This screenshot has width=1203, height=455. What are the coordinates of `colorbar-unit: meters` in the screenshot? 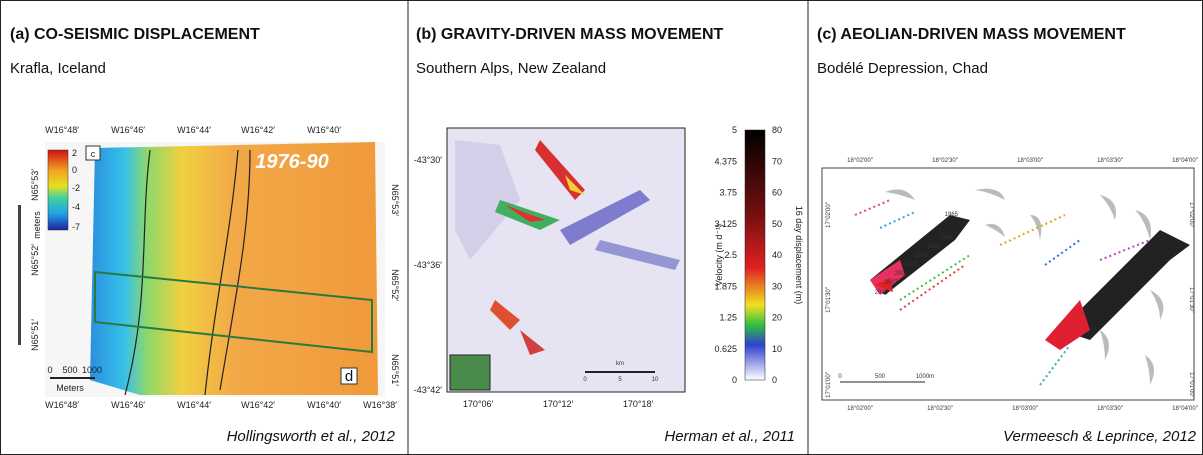 It's located at (37, 225).